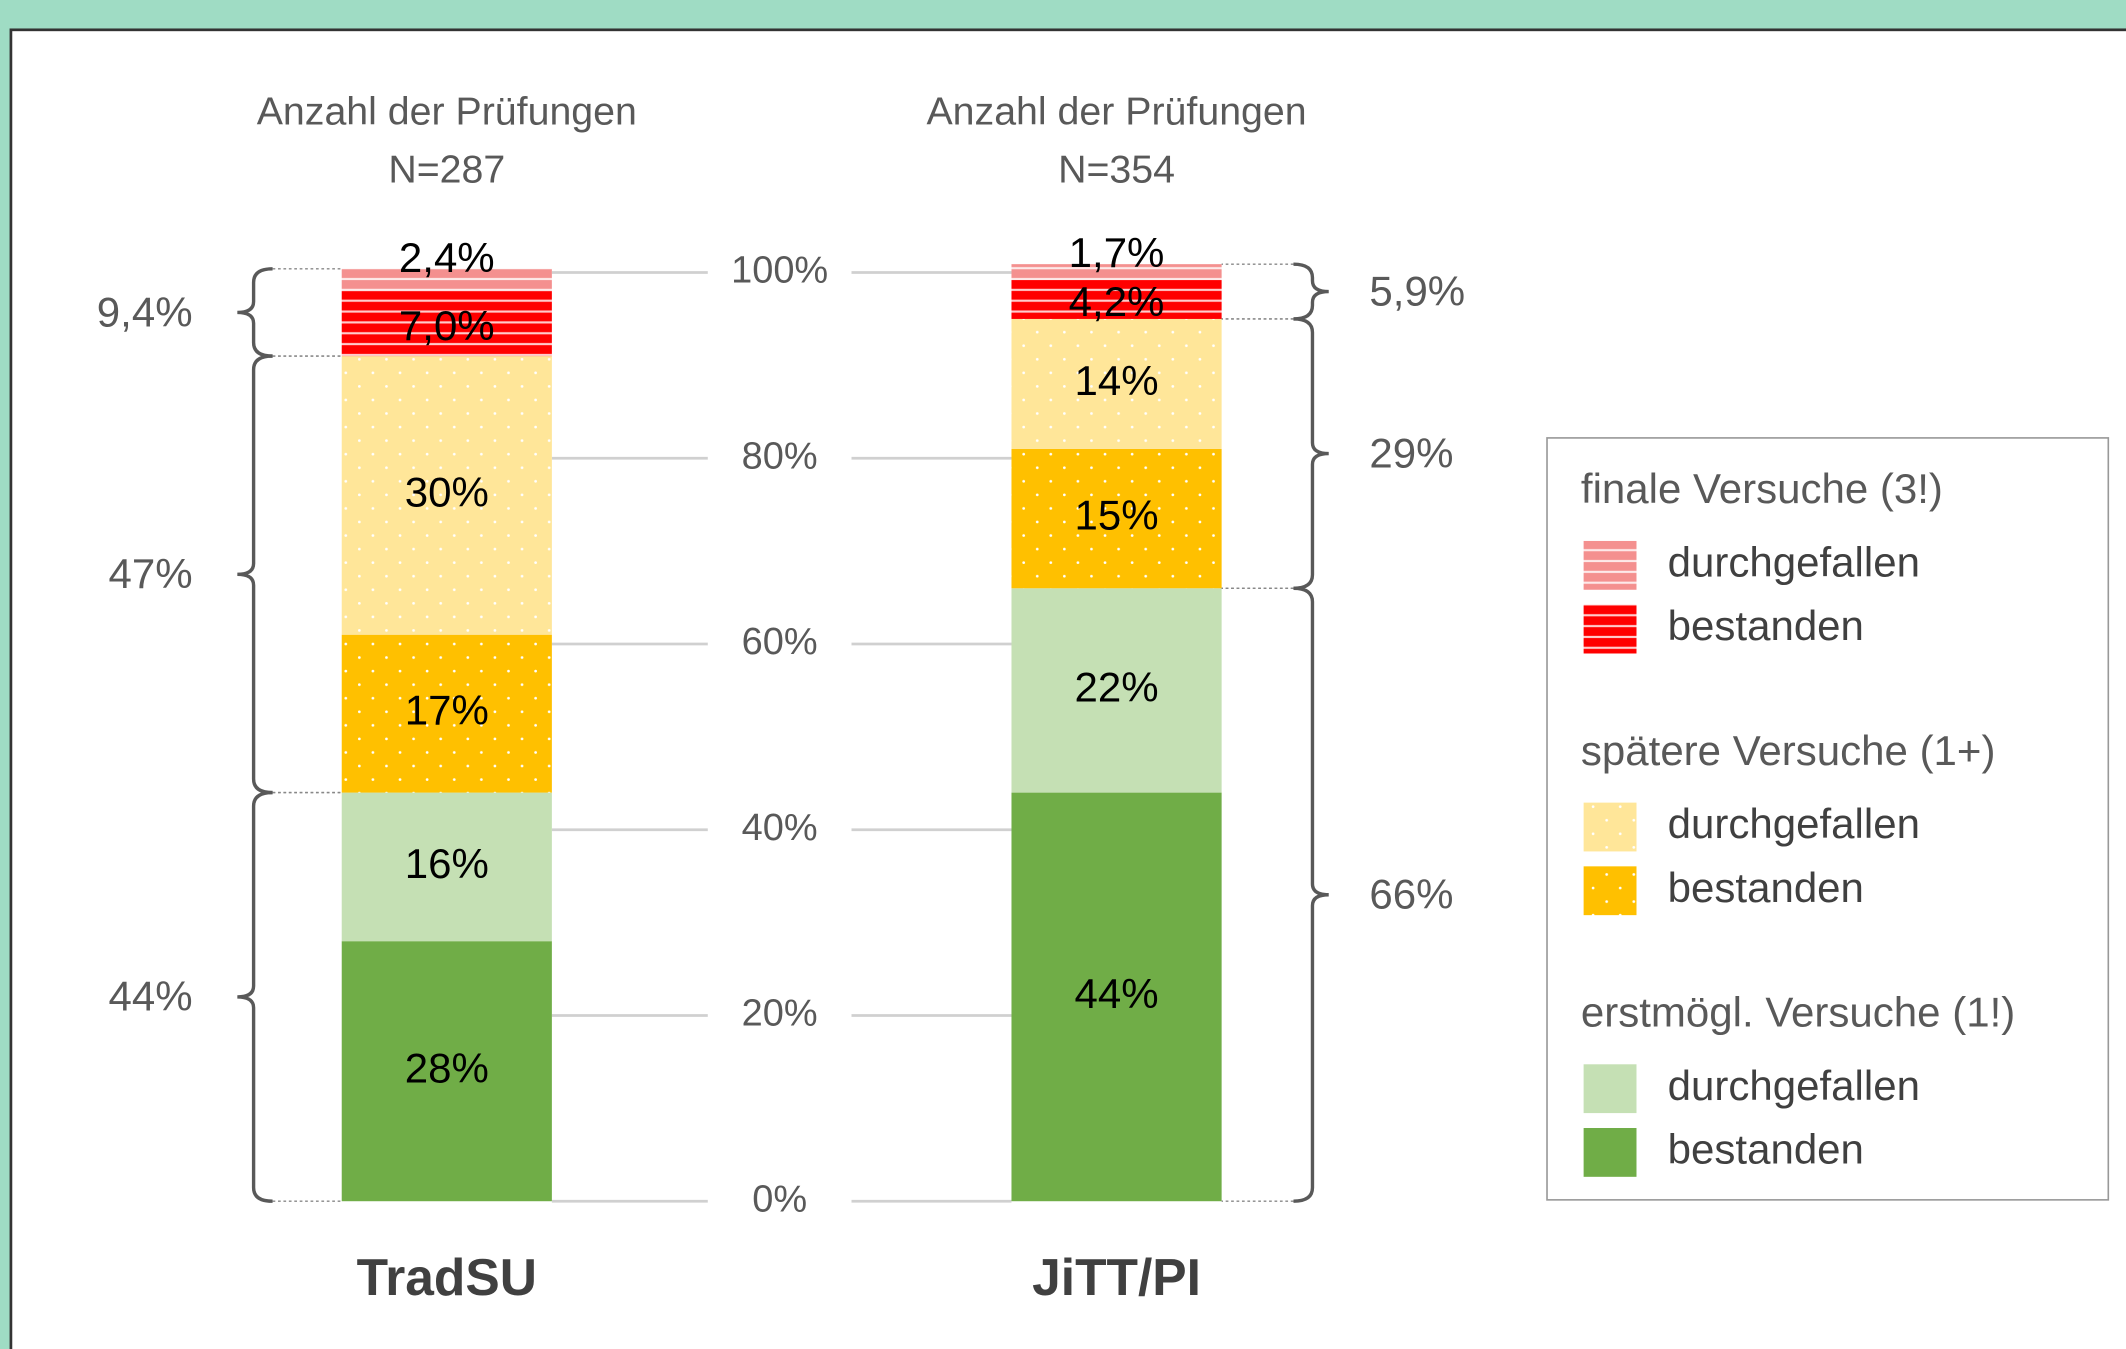 The width and height of the screenshot is (2126, 1349). What do you see at coordinates (780, 828) in the screenshot?
I see `y-tick-label: 40%` at bounding box center [780, 828].